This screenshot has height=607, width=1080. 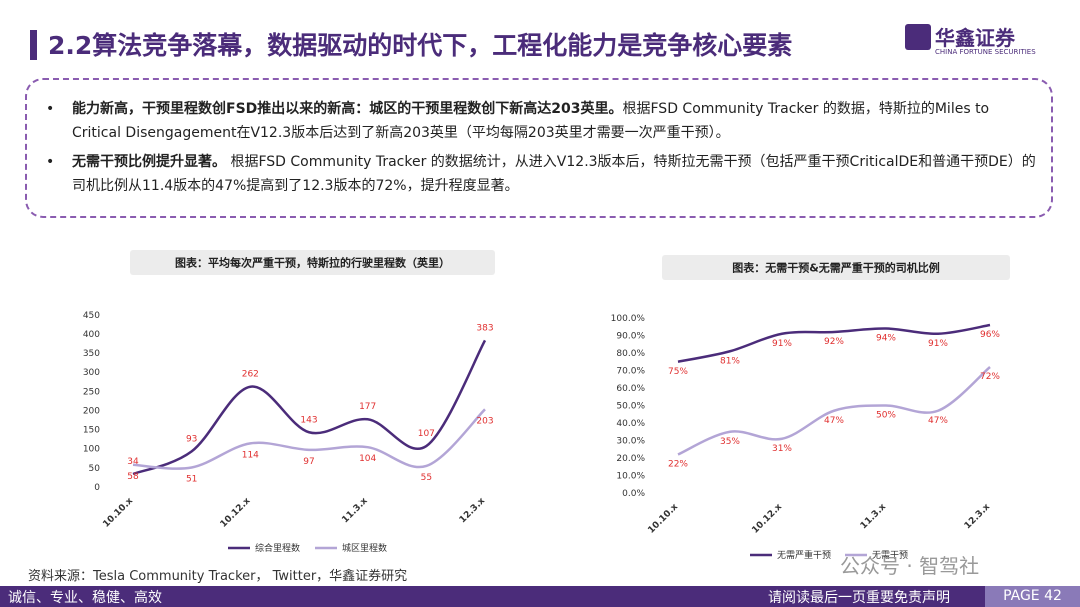 I want to click on data-label: 262, so click(x=250, y=375).